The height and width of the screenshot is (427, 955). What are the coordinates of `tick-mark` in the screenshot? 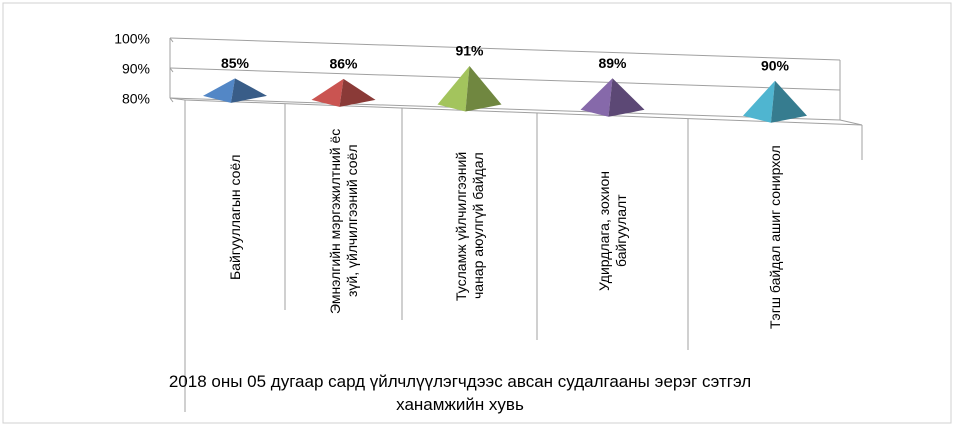 It's located at (171, 100).